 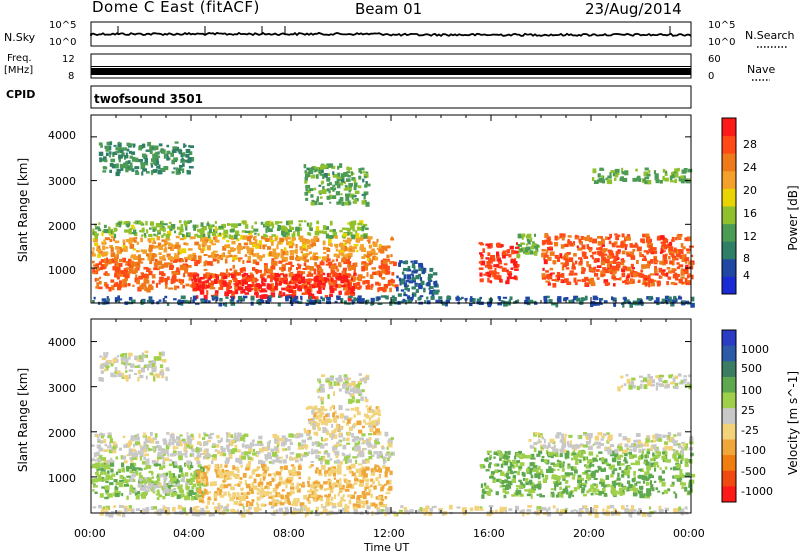 What do you see at coordinates (761, 69) in the screenshot?
I see `nave-label: Nave` at bounding box center [761, 69].